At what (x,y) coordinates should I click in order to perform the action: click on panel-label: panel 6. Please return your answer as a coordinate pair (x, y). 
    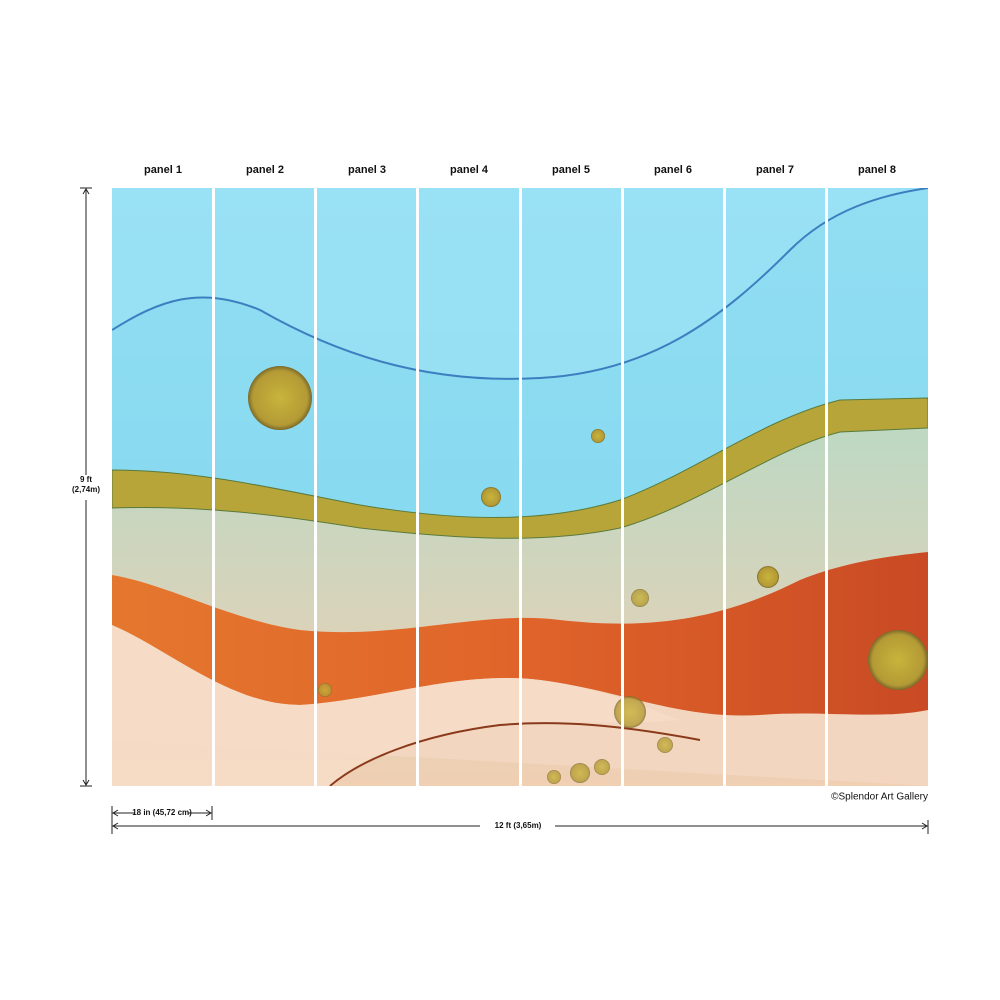
    Looking at the image, I should click on (673, 170).